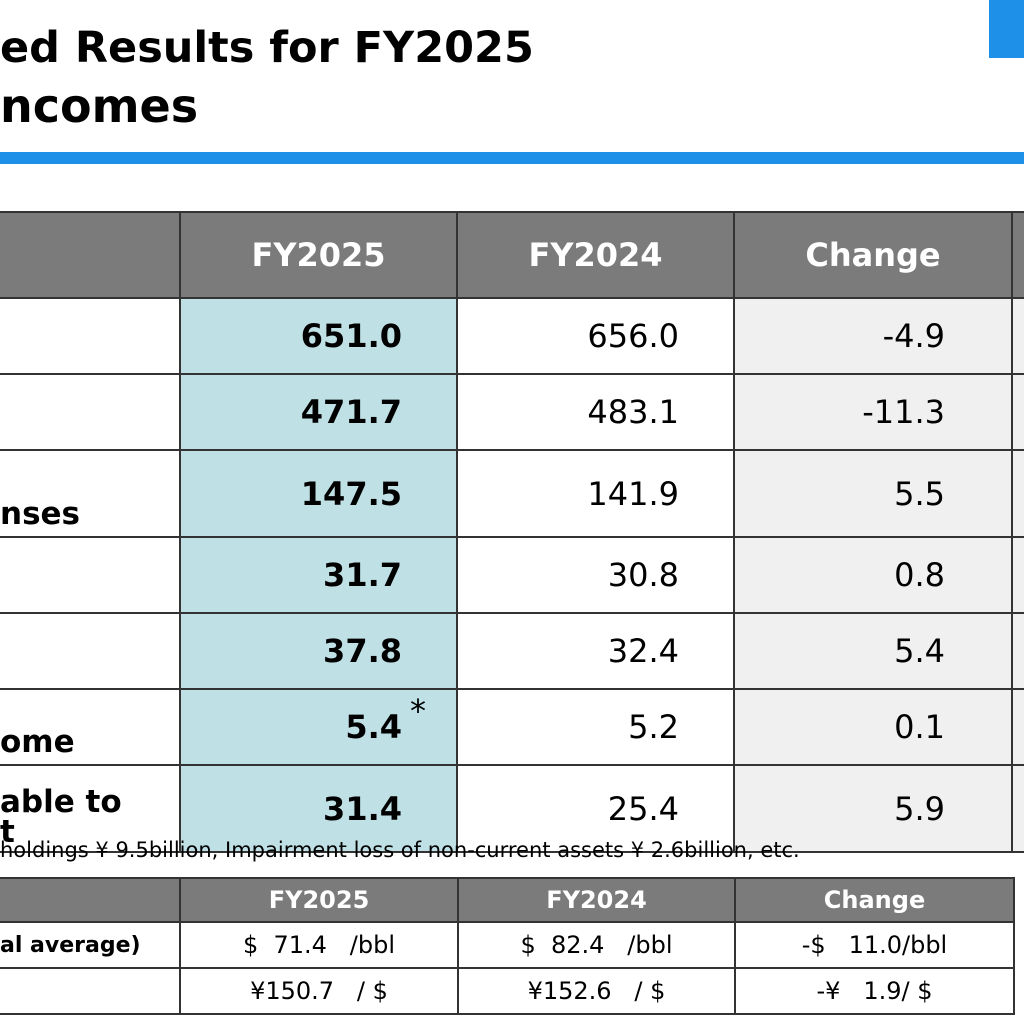 This screenshot has width=1024, height=1024. What do you see at coordinates (318, 808) in the screenshot?
I see `value-fy2025: 31.4` at bounding box center [318, 808].